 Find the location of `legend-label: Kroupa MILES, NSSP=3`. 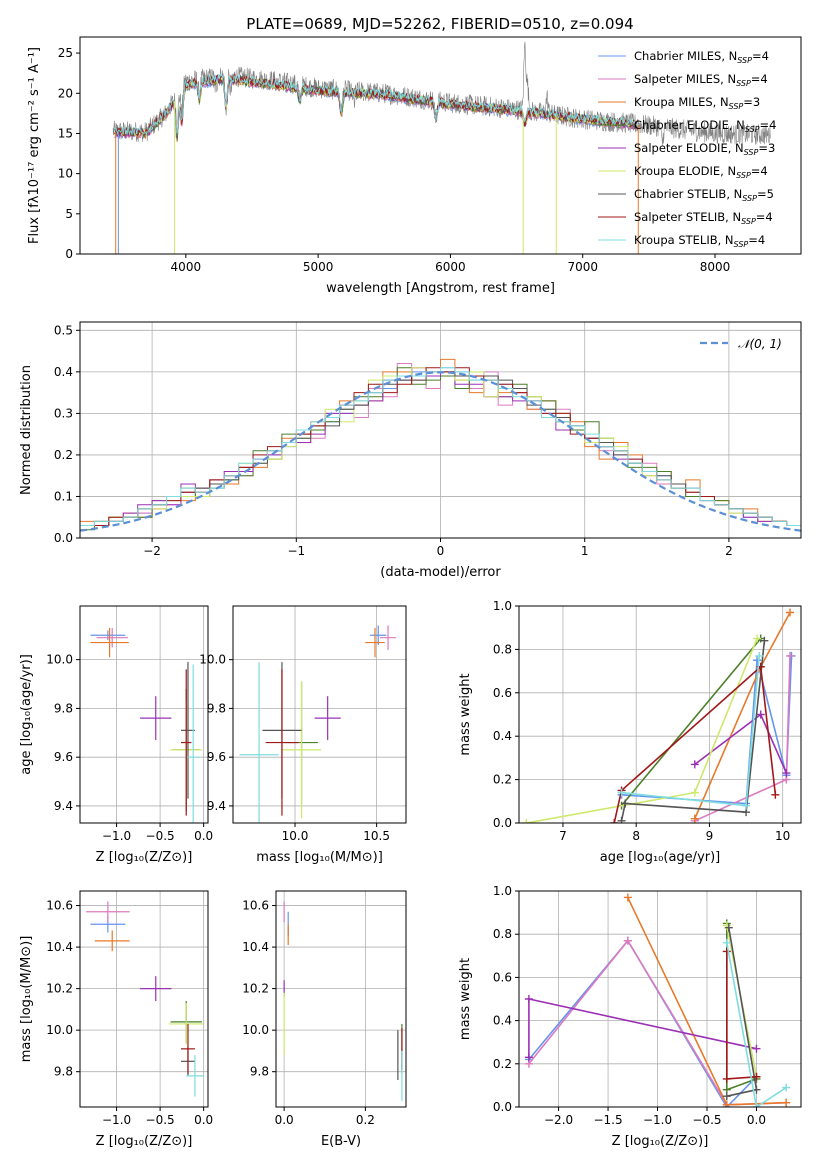

legend-label: Kroupa MILES, NSSP=3 is located at coordinates (697, 103).